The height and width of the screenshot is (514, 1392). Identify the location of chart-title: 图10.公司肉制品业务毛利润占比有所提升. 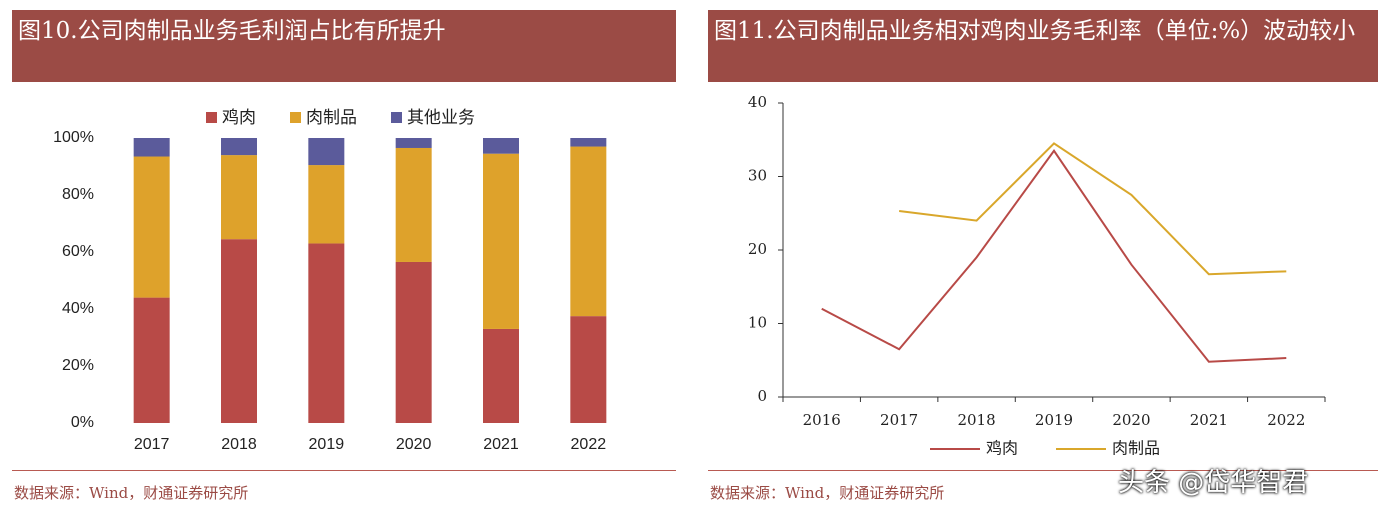
(344, 46).